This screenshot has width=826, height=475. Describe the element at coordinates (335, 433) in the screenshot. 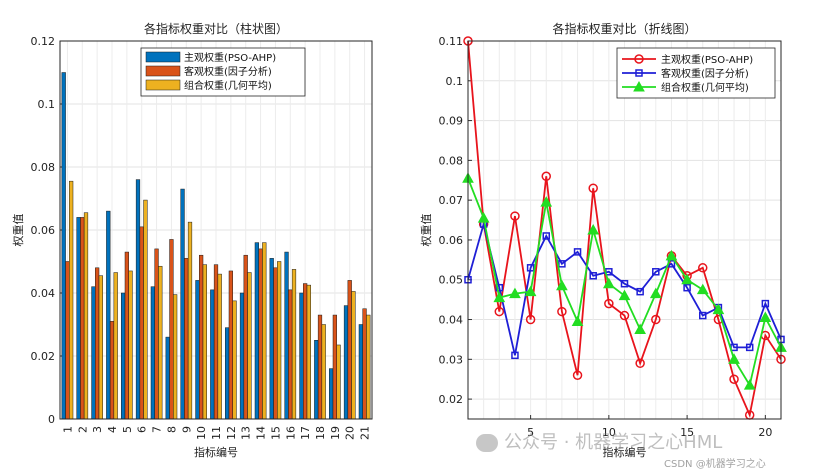

I see `x-tick-label: 19` at that location.